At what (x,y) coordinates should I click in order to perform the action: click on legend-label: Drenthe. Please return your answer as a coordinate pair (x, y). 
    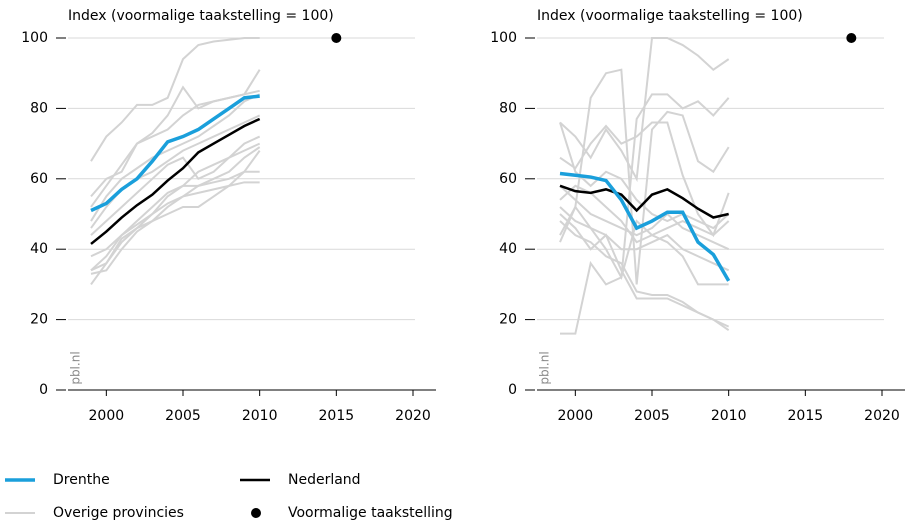
    Looking at the image, I should click on (81, 480).